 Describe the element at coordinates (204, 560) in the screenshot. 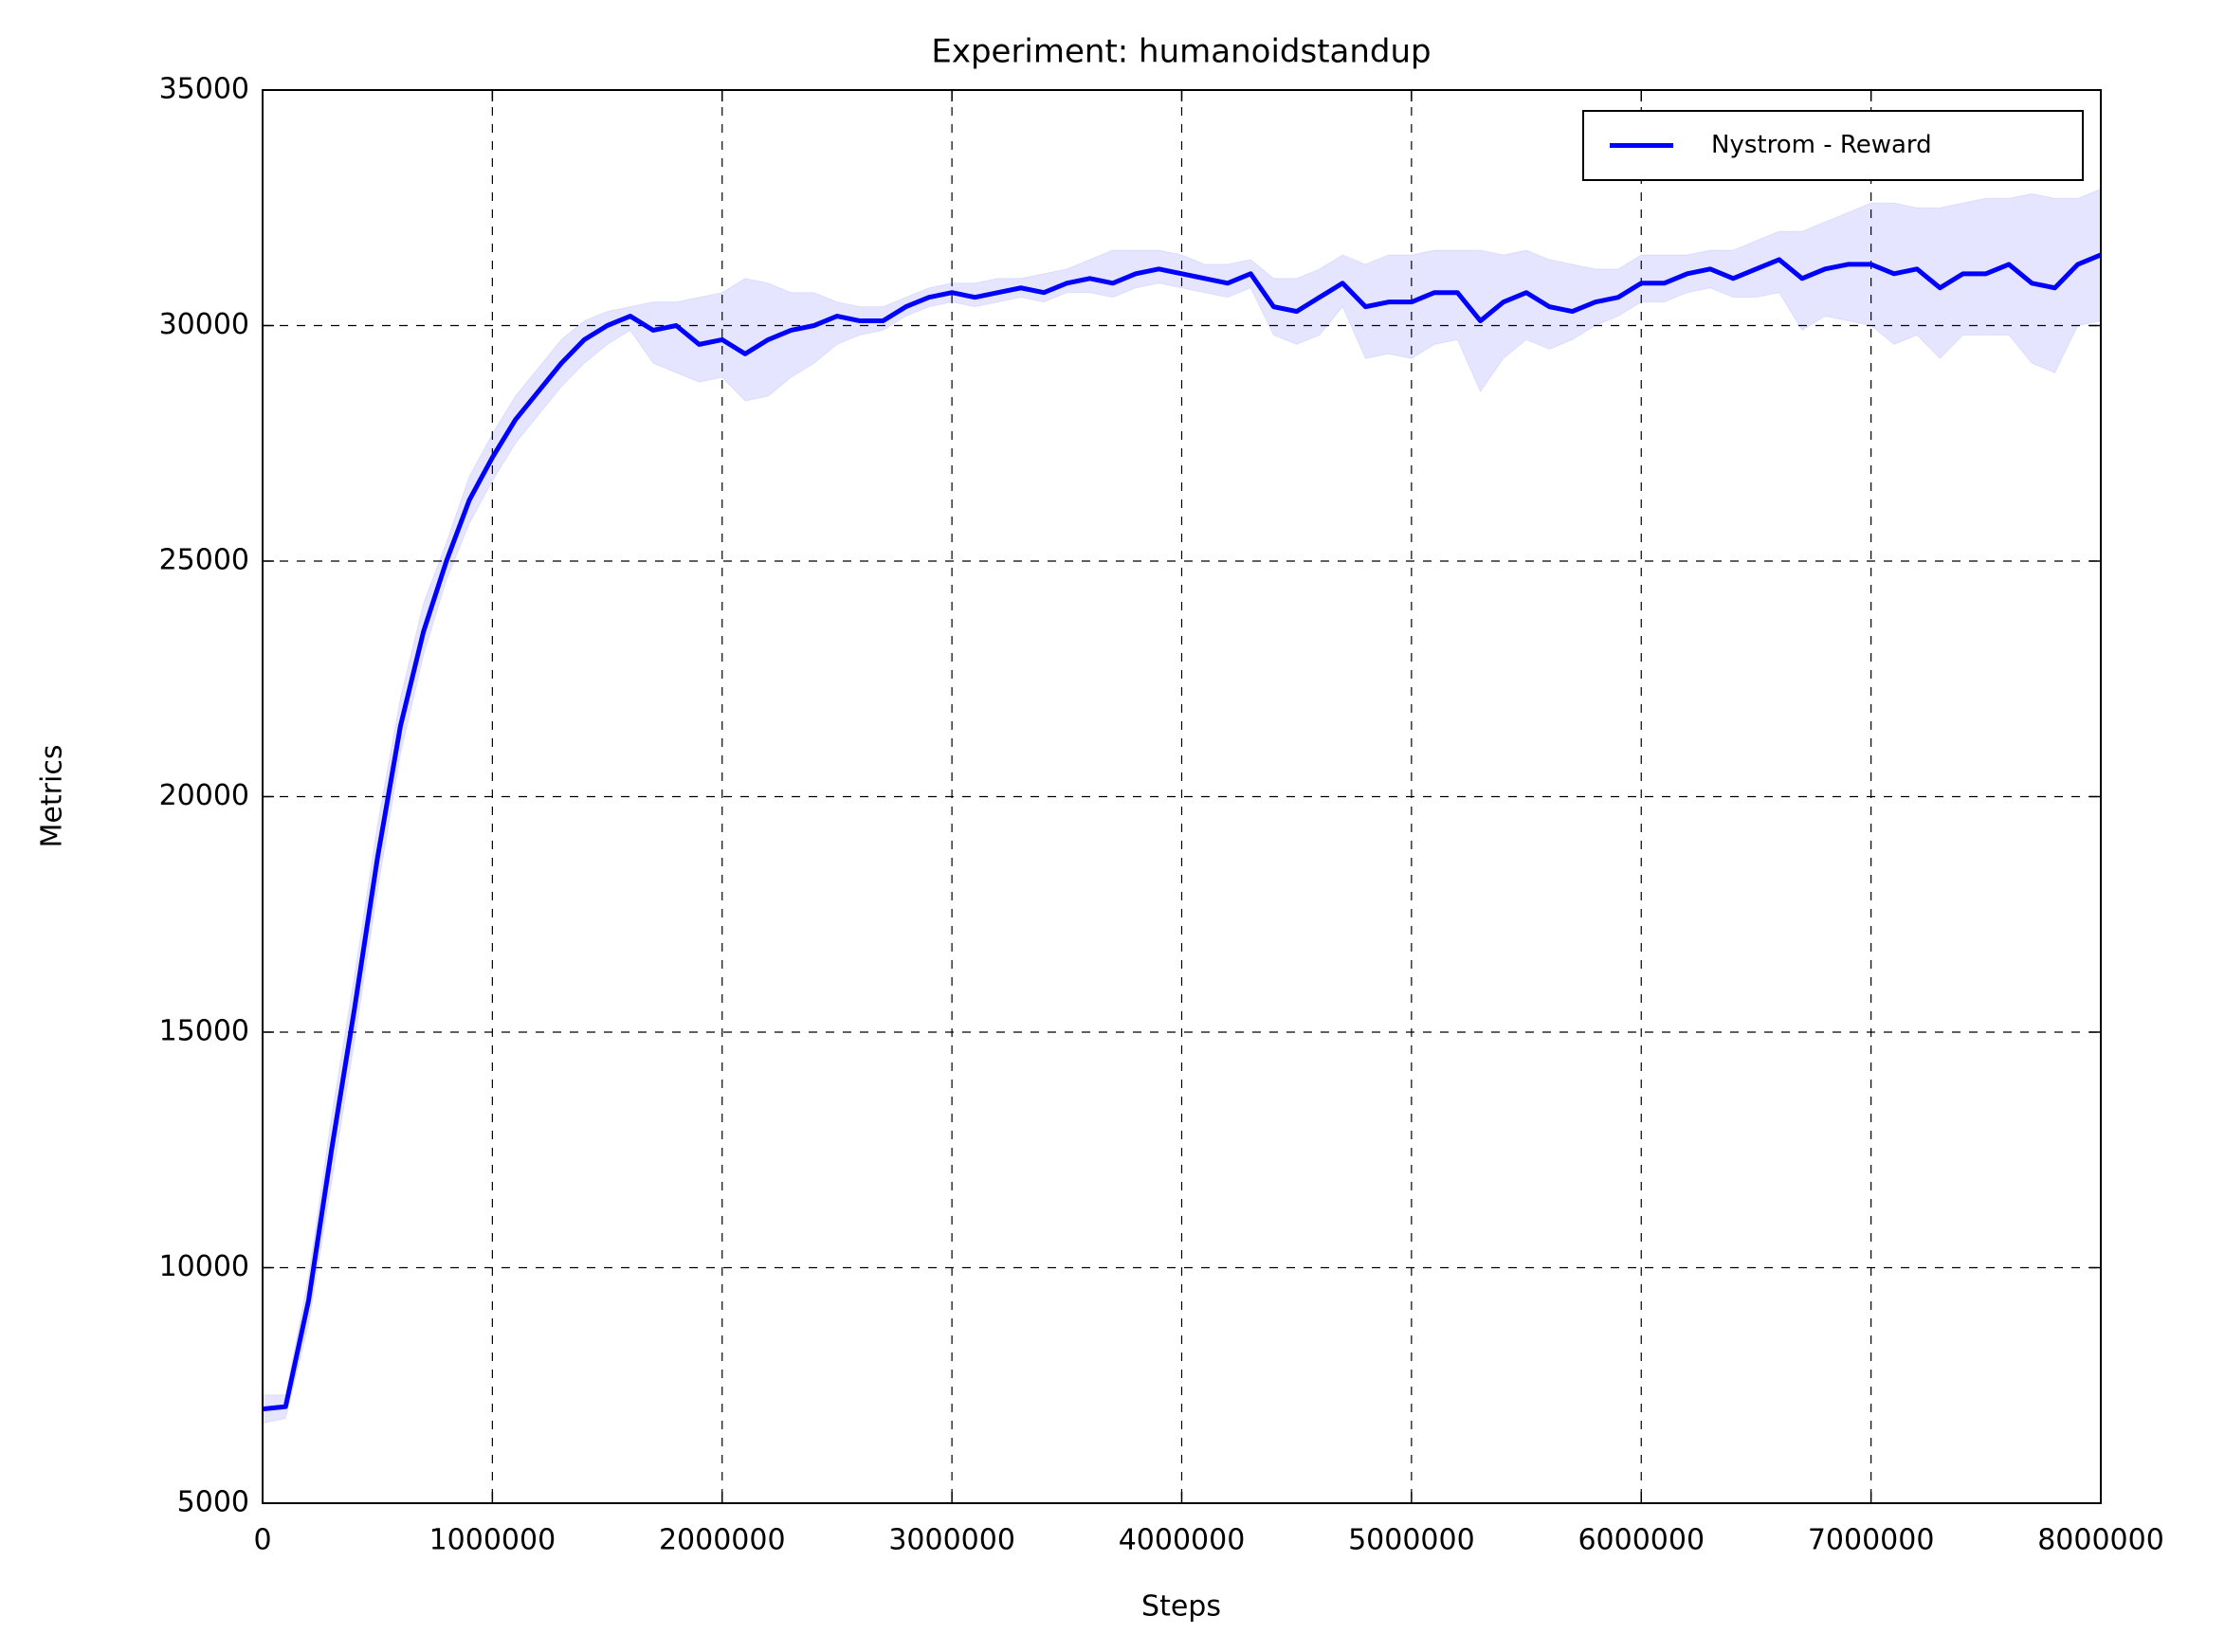

I see `y-tick-label: 25000` at that location.